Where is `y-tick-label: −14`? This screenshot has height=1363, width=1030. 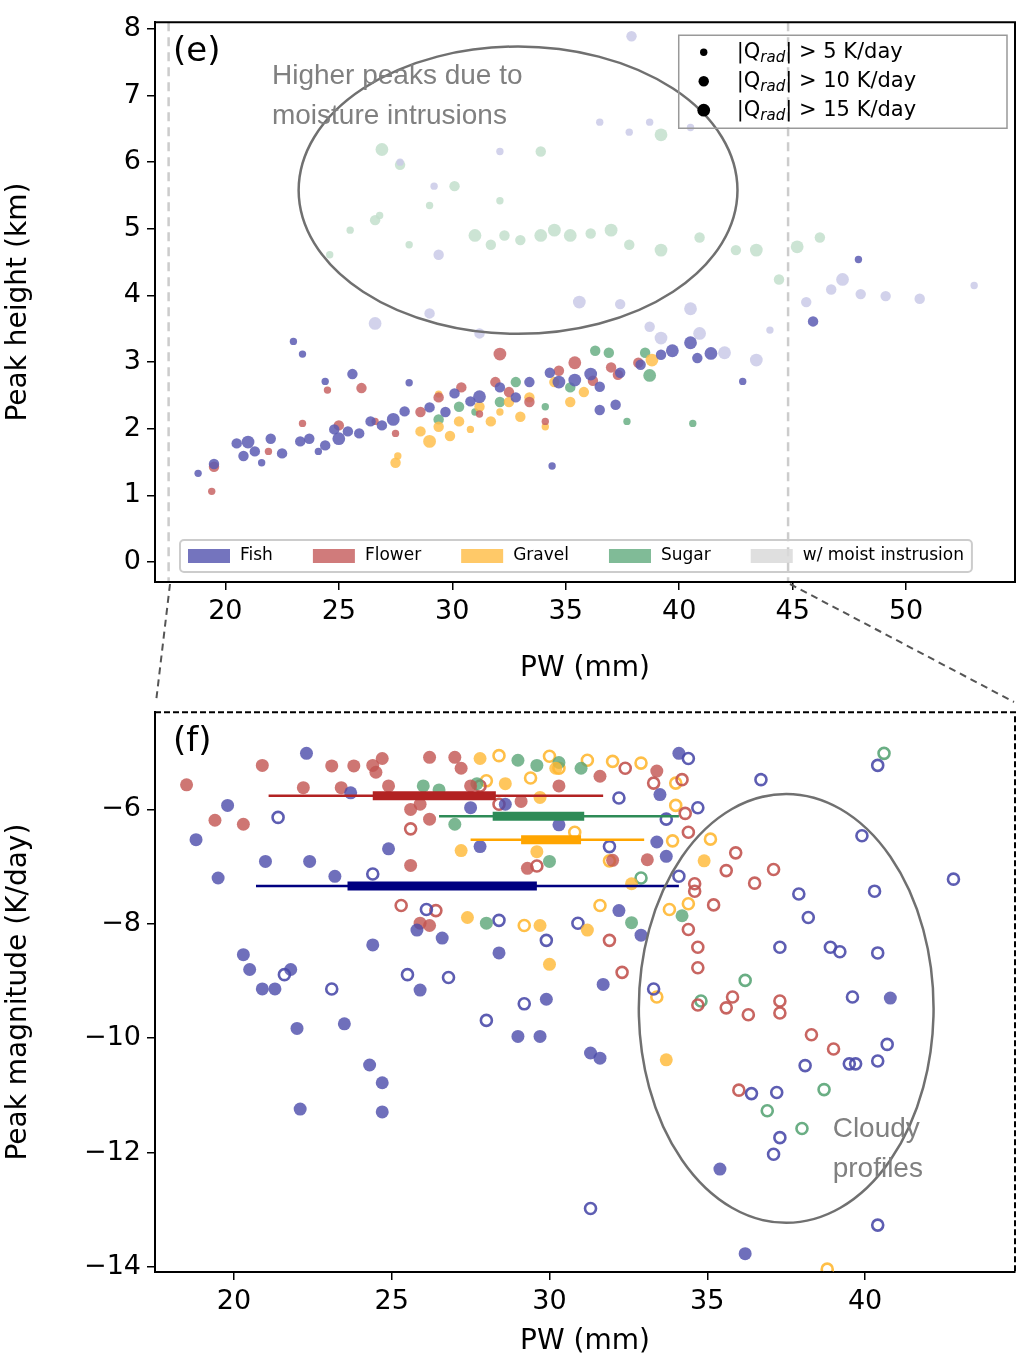
y-tick-label: −14 is located at coordinates (112, 1264).